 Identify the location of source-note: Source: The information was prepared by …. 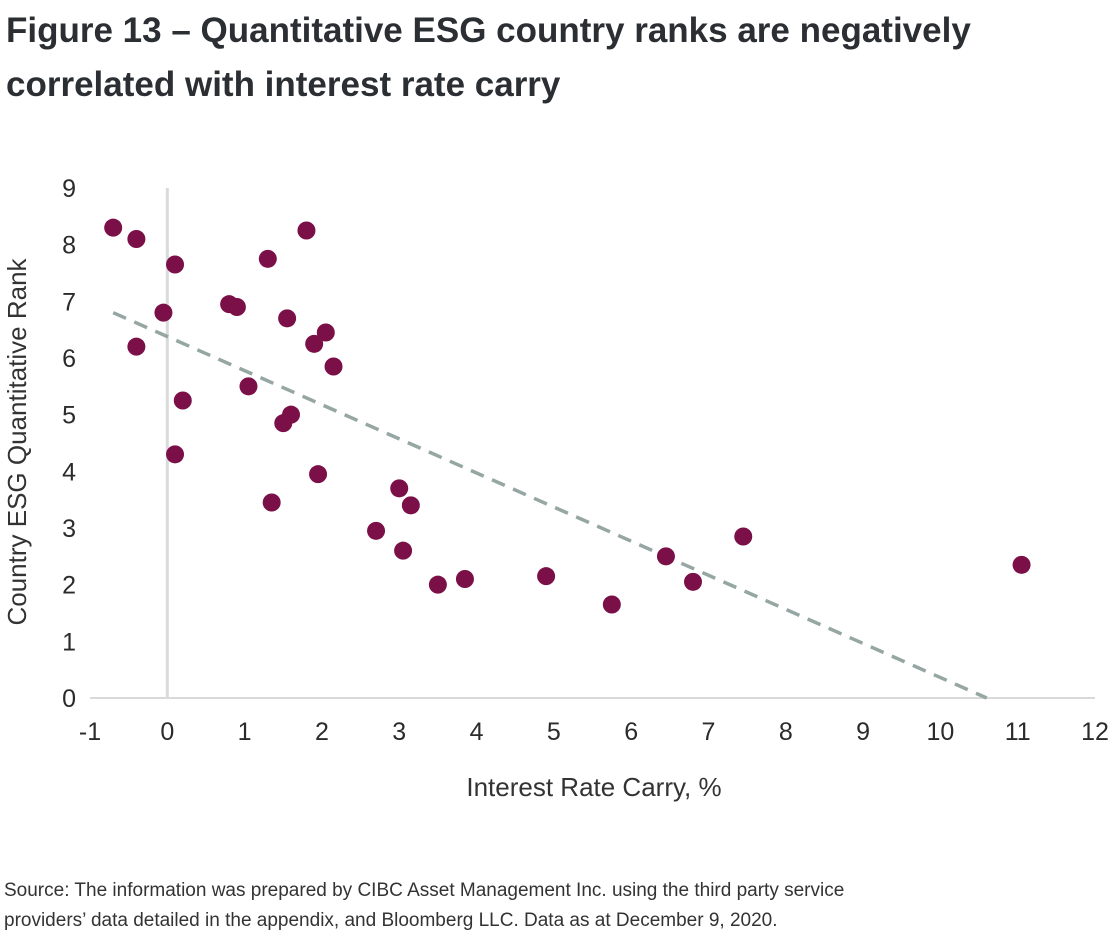
(554, 906).